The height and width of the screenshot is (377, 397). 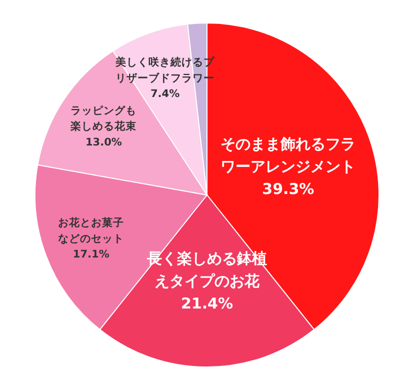 What do you see at coordinates (91, 254) in the screenshot?
I see `data-label: 17.1%` at bounding box center [91, 254].